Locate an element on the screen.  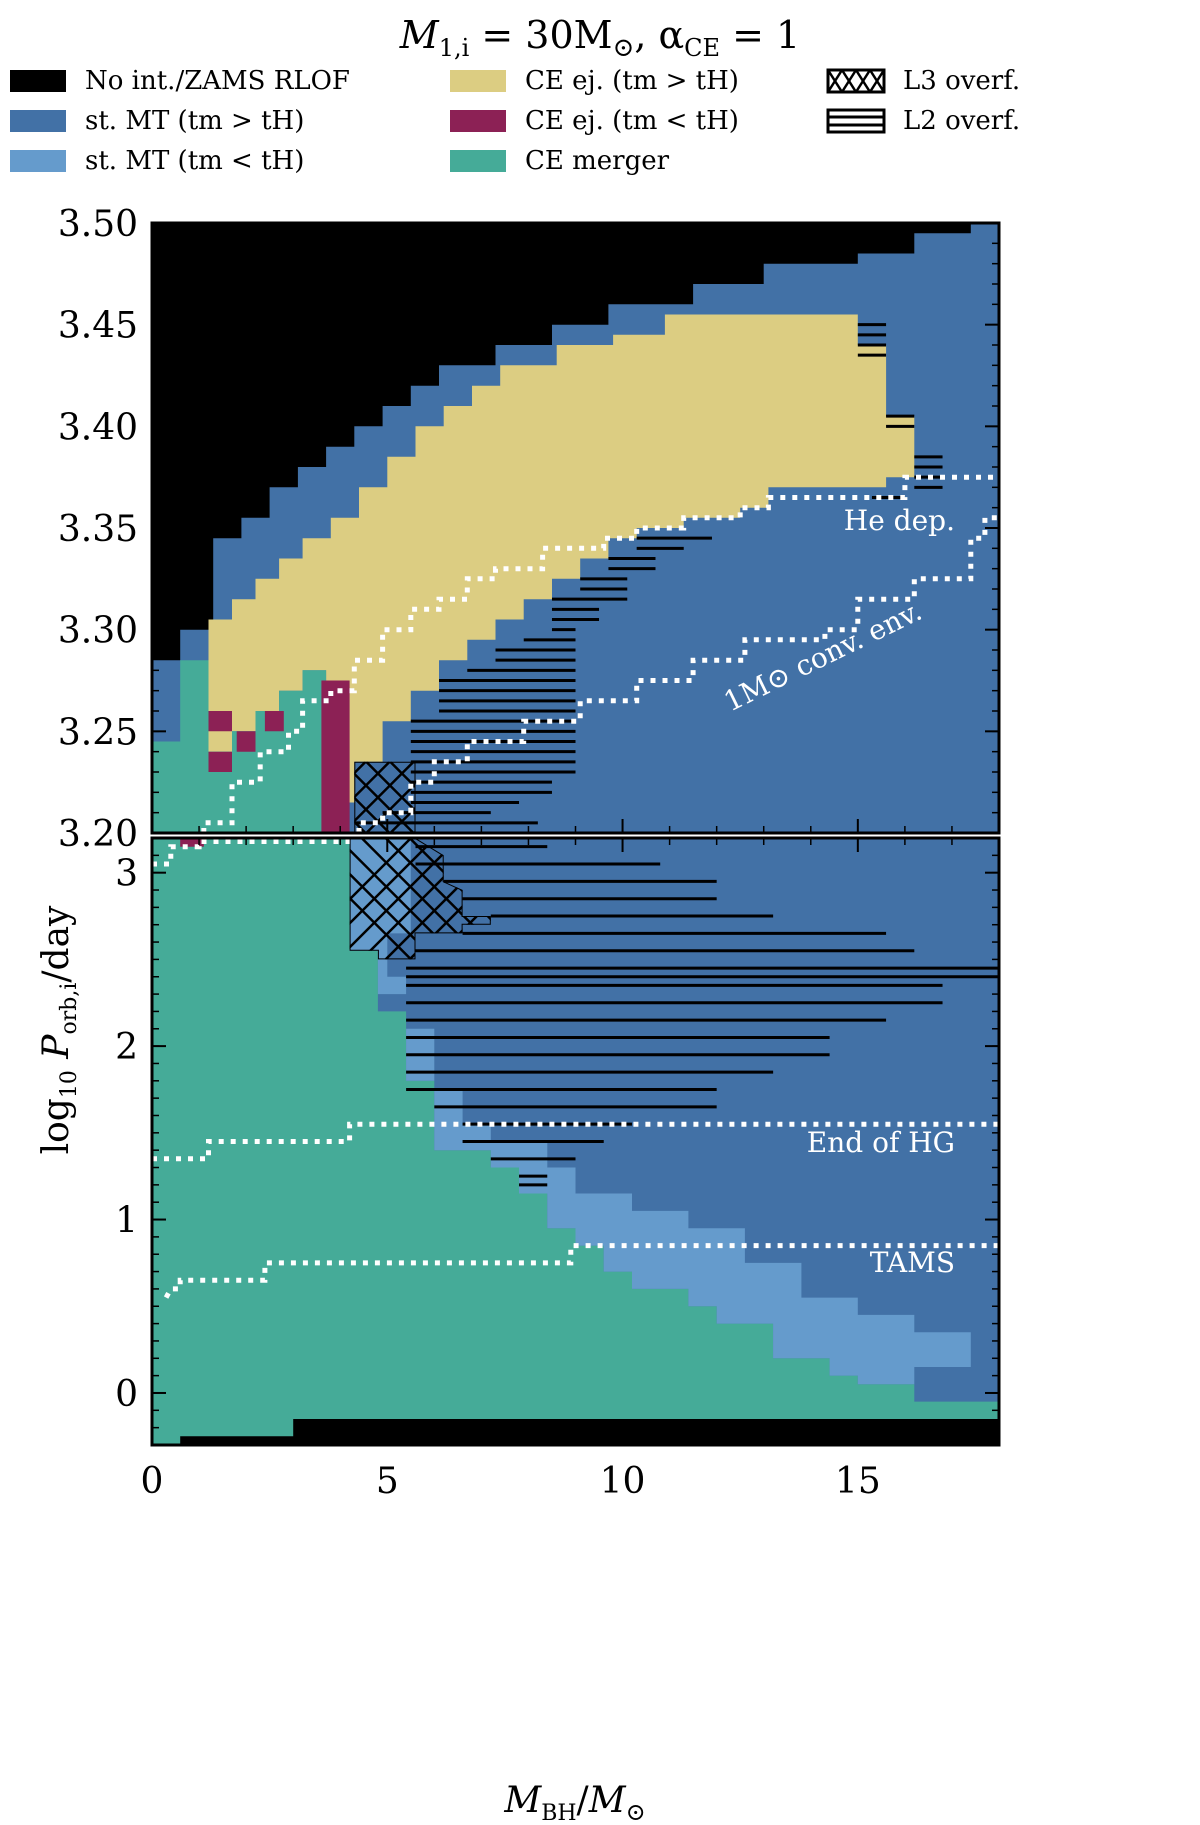
y-tick-label: 2 is located at coordinates (126, 1047).